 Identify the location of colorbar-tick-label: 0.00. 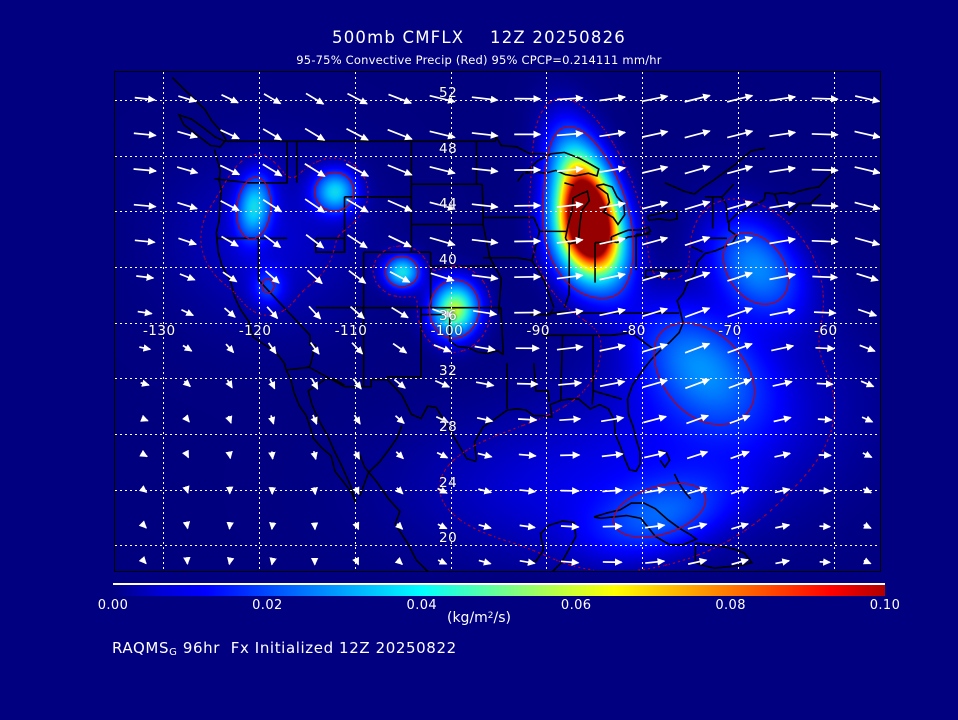
(113, 605).